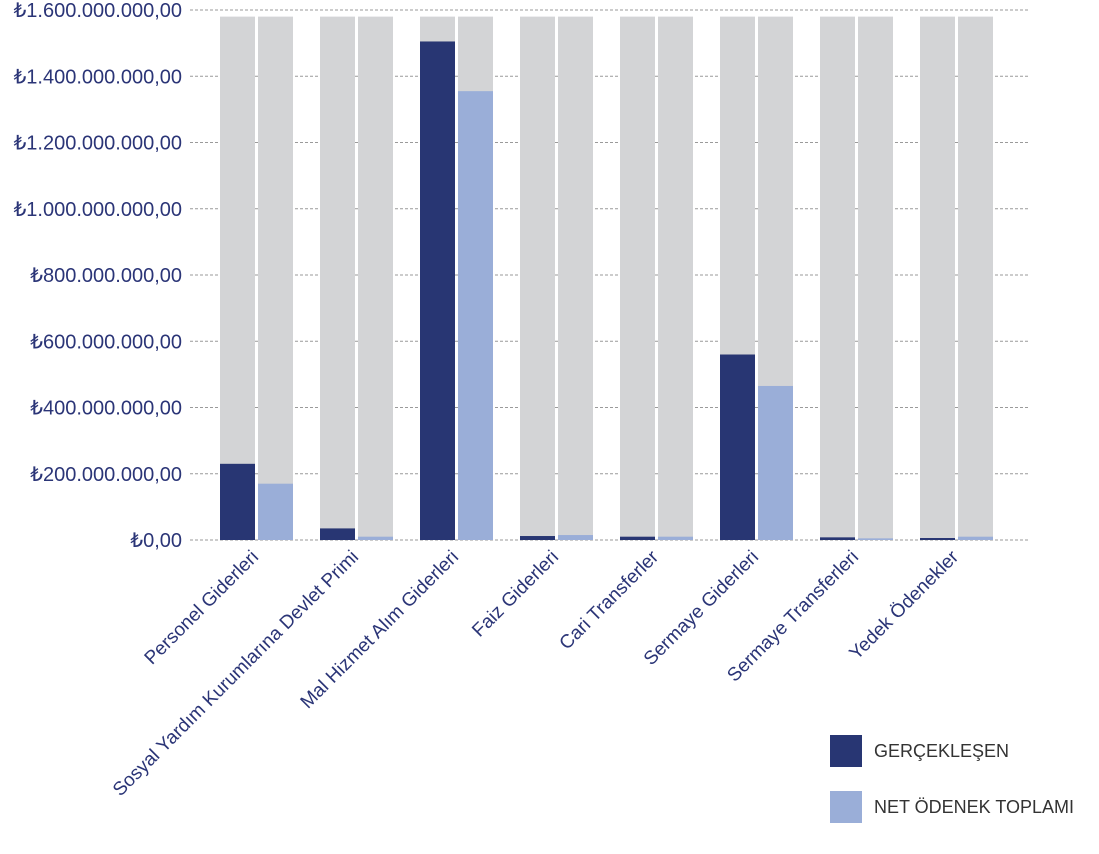  I want to click on y-tick-label: ₺400.000.000,00, so click(106, 409).